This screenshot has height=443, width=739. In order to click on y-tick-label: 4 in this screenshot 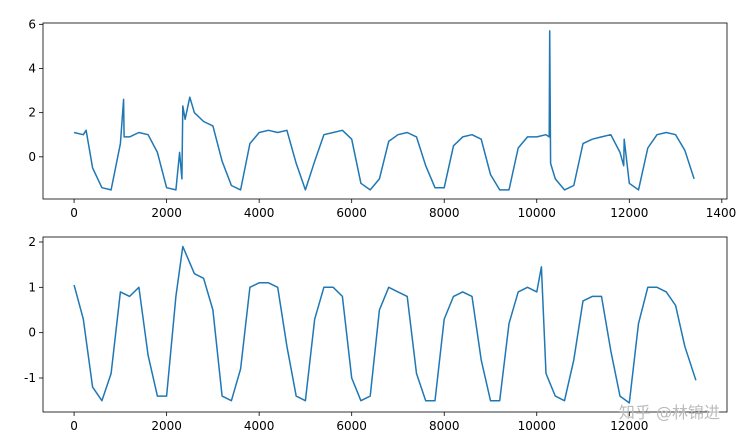, I will do `click(32, 68)`.